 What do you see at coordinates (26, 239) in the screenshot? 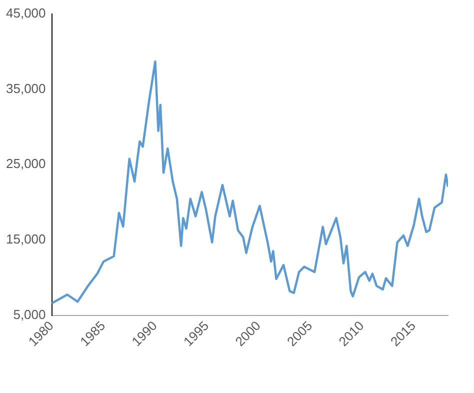
I see `y-tick-label: 15,000` at bounding box center [26, 239].